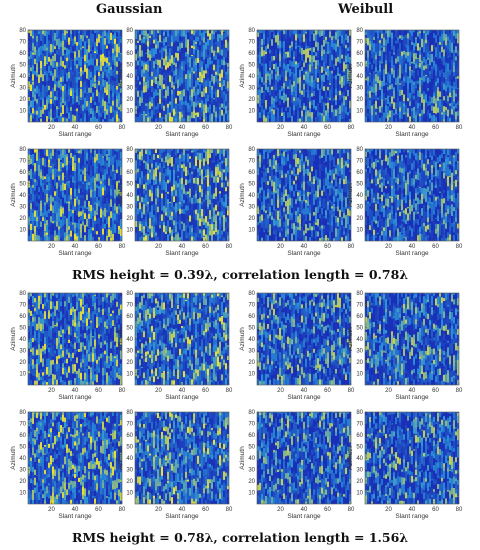 This screenshot has height=550, width=480. Describe the element at coordinates (304, 134) in the screenshot. I see `x-axis-label: Slant range` at that location.